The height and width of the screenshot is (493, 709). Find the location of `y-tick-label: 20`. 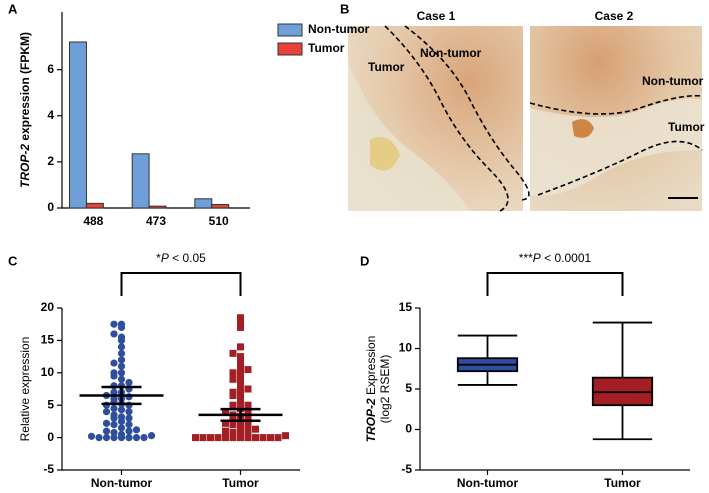

y-tick-label: 20 is located at coordinates (48, 307).